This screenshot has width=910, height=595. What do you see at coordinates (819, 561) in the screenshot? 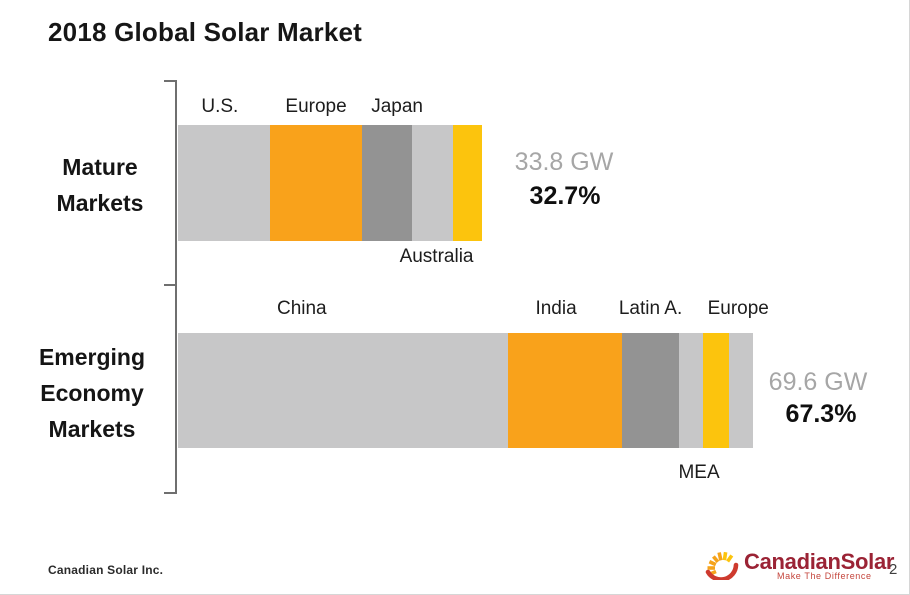
I see `logo-wordmark: CanadianSolar` at bounding box center [819, 561].